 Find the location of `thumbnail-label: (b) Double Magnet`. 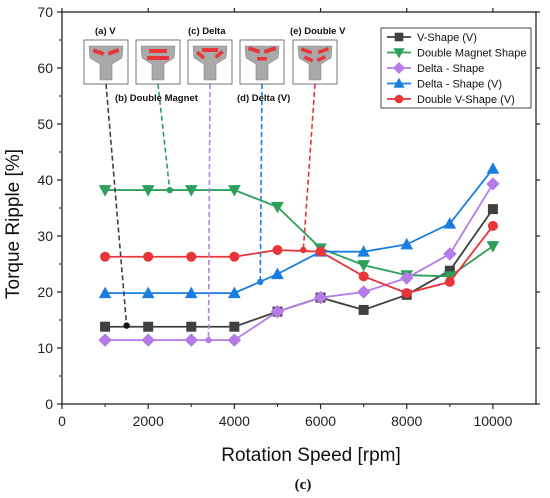

thumbnail-label: (b) Double Magnet is located at coordinates (157, 98).